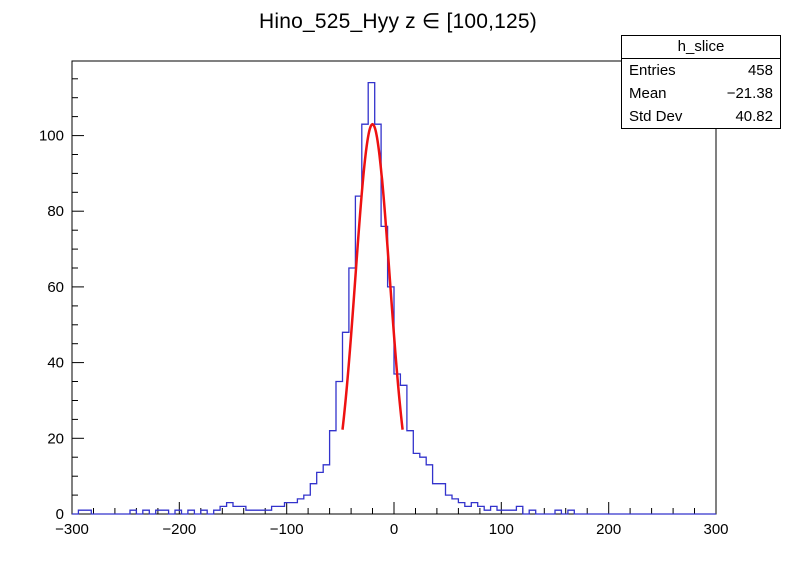 This screenshot has width=796, height=572. I want to click on x-tick-label: 100, so click(501, 529).